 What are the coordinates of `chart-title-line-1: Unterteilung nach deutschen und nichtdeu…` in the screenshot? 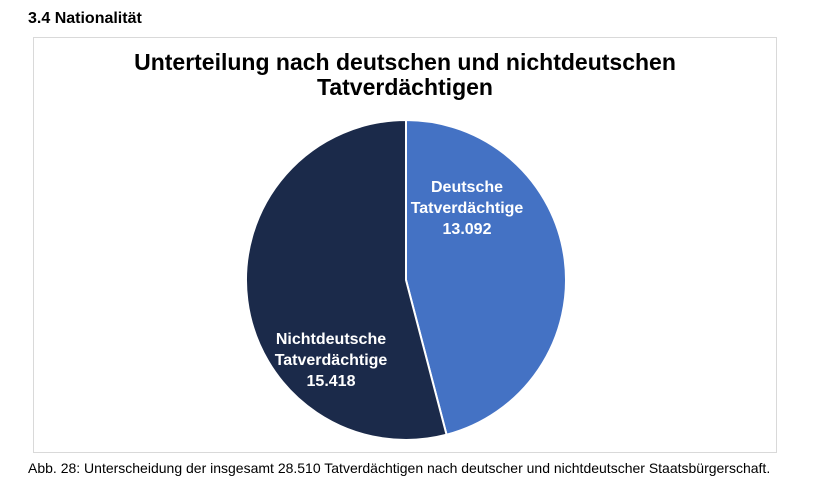 It's located at (405, 62).